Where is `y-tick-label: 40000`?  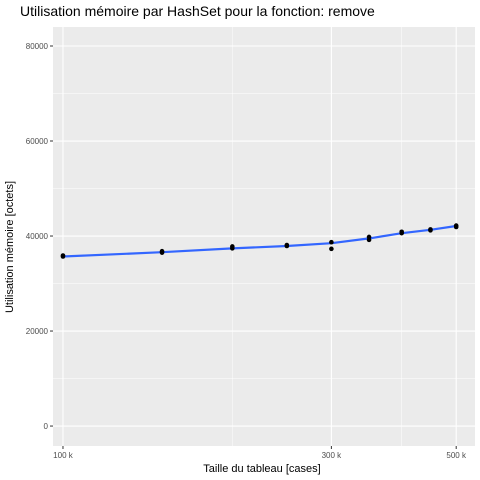 y-tick-label: 40000 is located at coordinates (37, 236).